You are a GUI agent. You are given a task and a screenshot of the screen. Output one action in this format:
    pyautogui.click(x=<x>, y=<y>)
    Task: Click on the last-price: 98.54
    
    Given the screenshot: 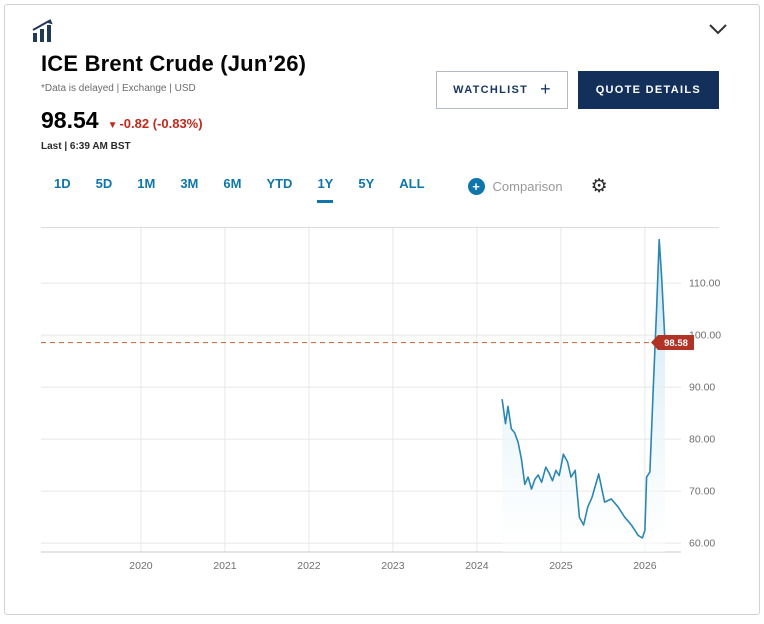 What is the action you would take?
    pyautogui.click(x=70, y=120)
    